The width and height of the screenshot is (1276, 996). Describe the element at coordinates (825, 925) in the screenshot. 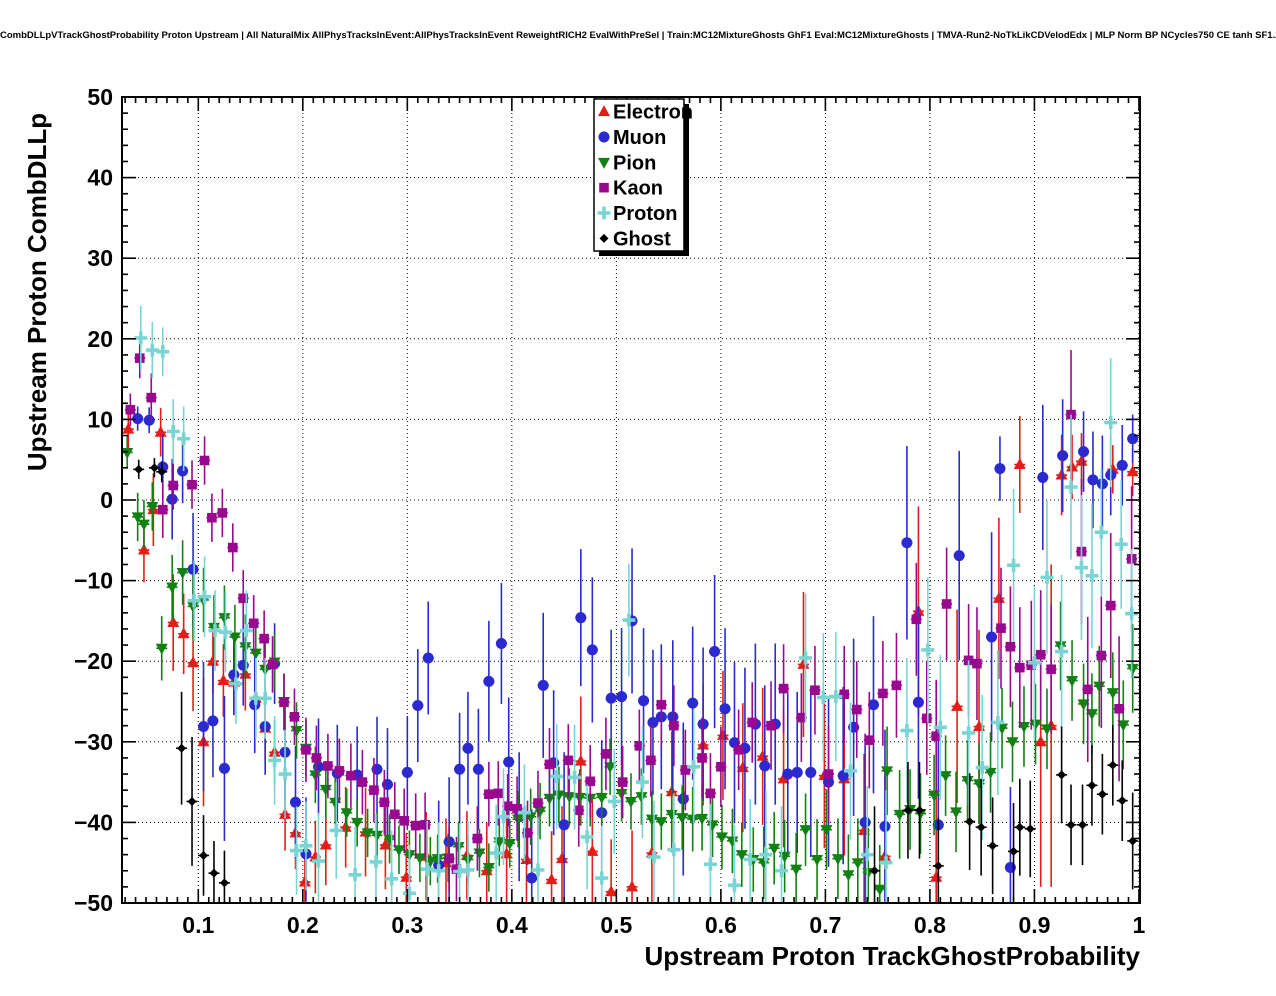

I see `x-tick-label: 0.7` at that location.